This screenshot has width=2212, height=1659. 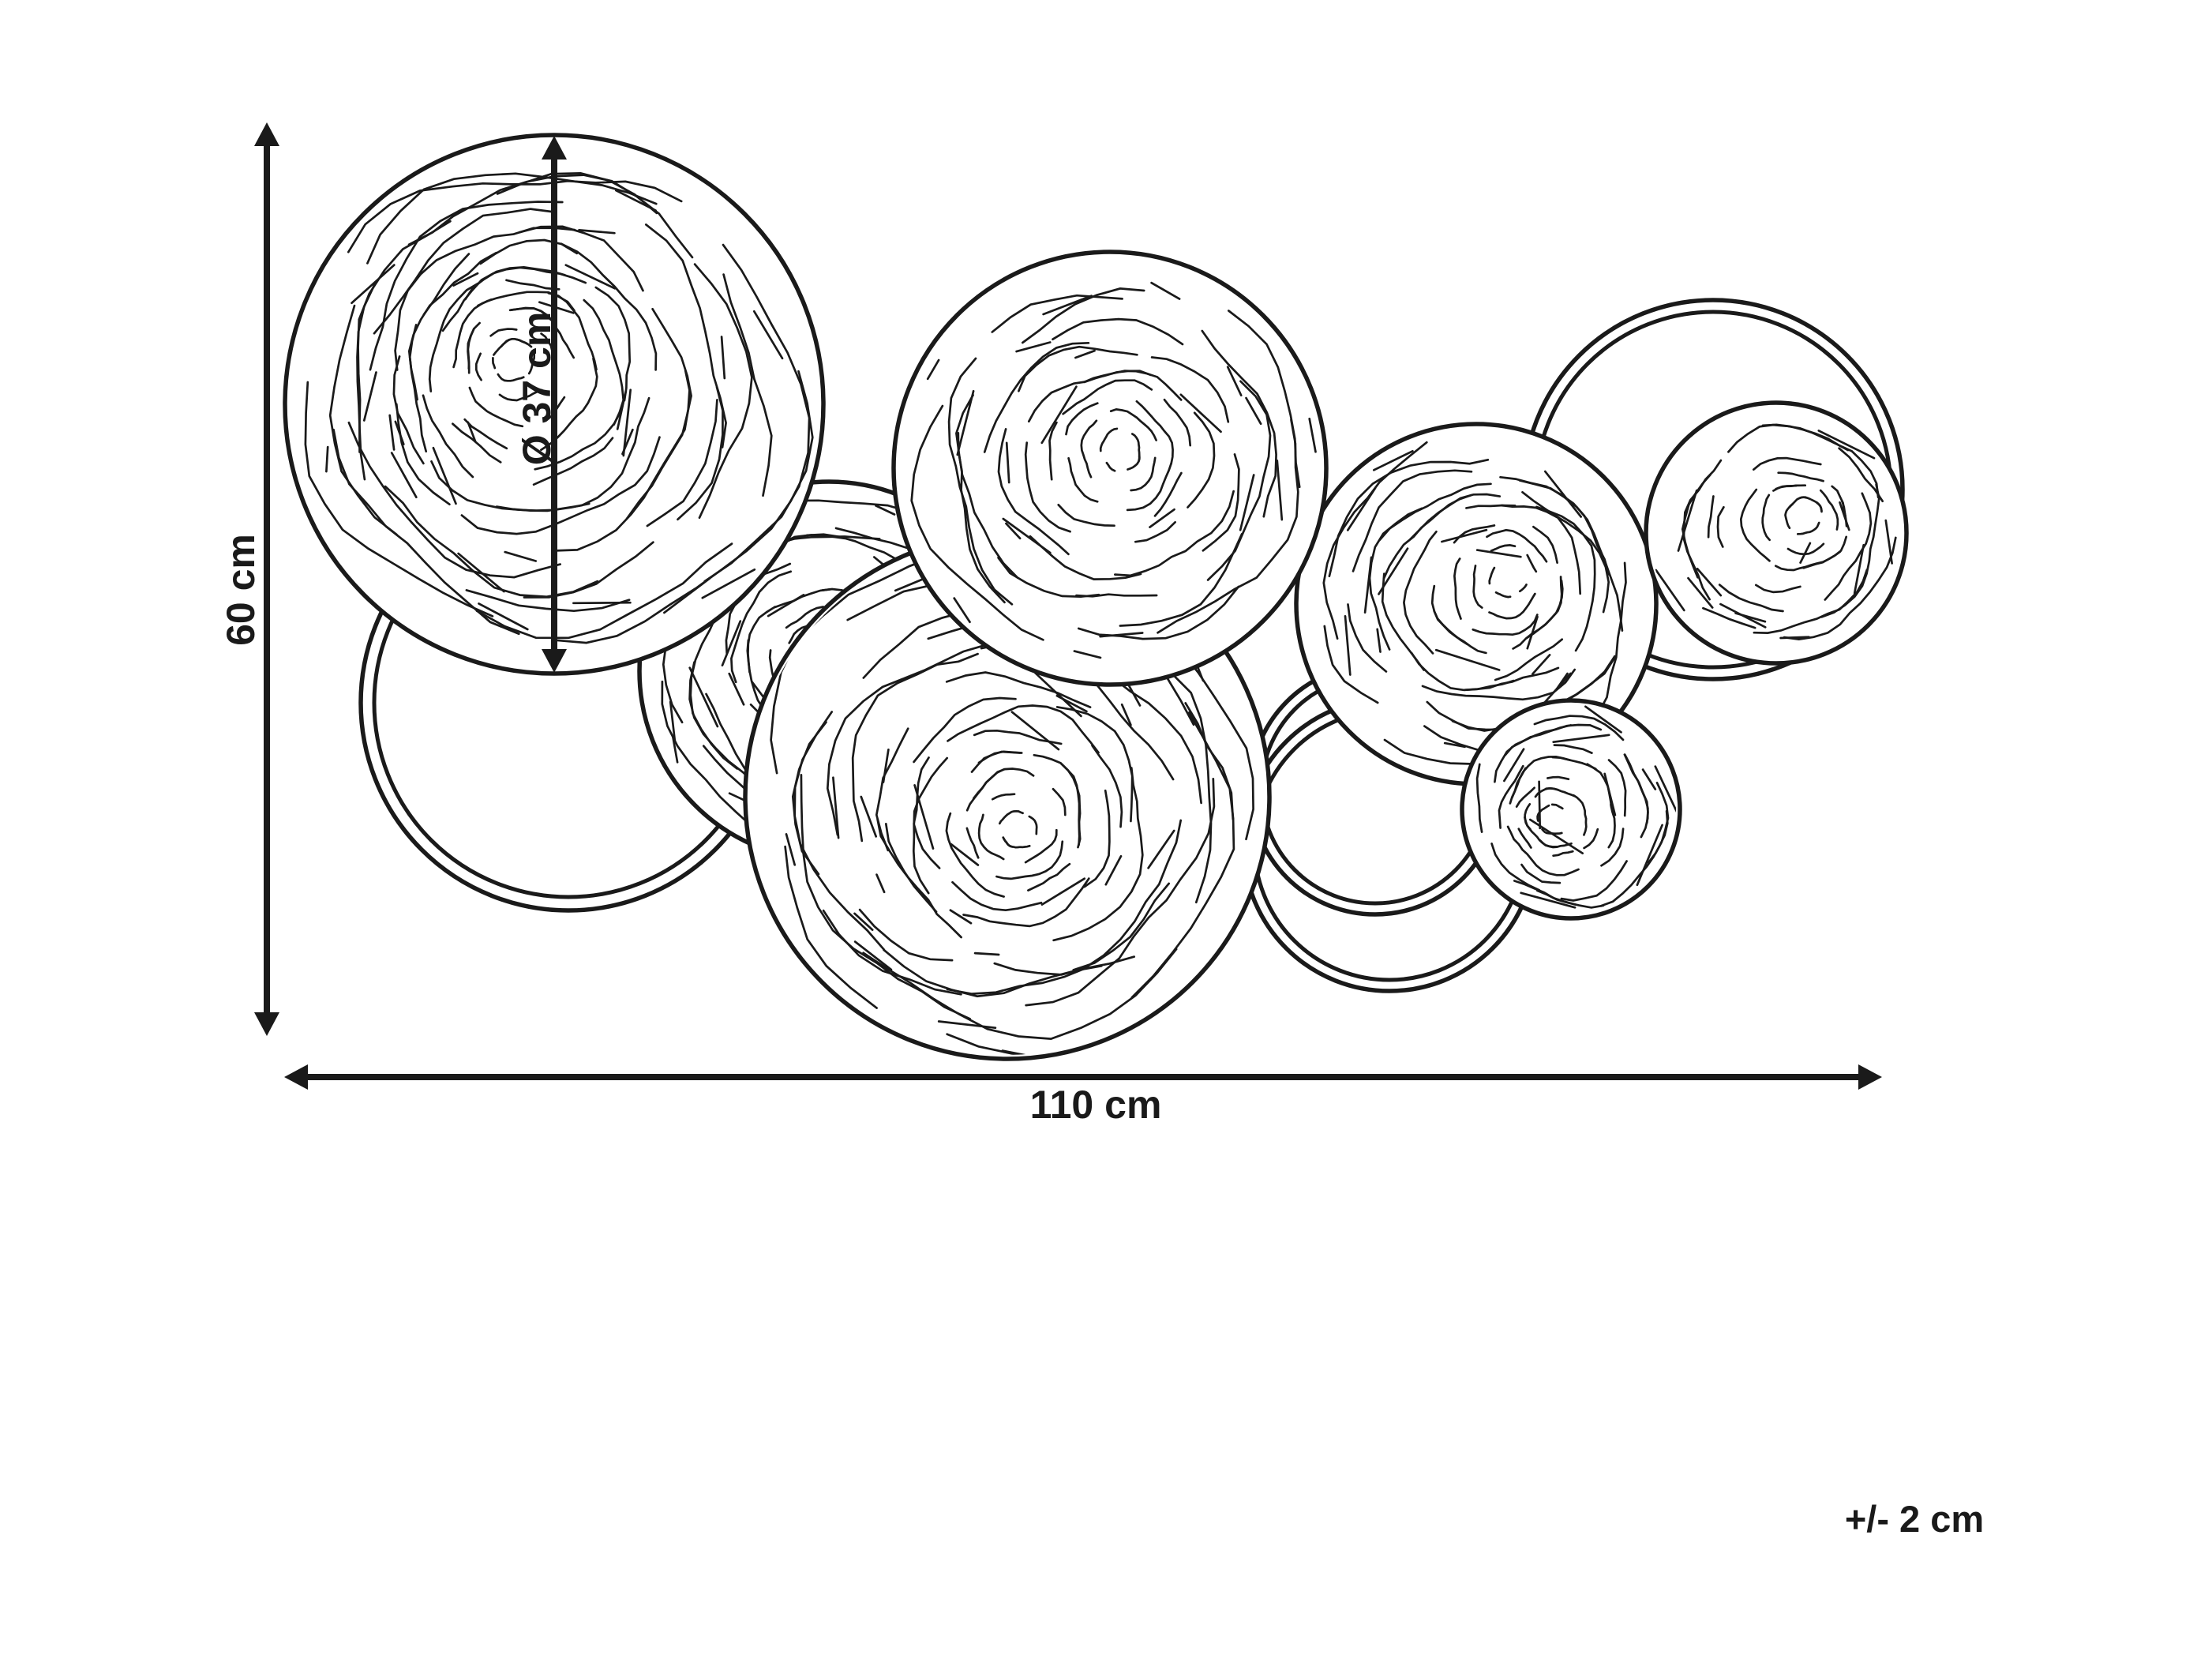 I want to click on disc-bottom-right-textured-disc, so click(x=1571, y=809).